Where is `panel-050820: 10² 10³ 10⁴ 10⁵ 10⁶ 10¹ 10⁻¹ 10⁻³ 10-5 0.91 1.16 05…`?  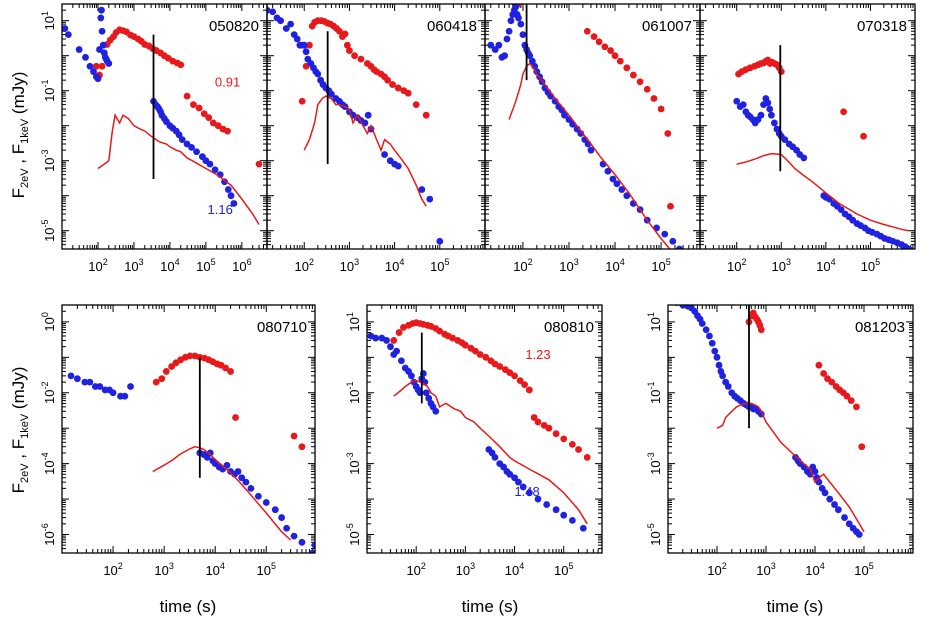
panel-050820: 10² 10³ 10⁴ 10⁵ 10⁶ 10¹ 10⁻¹ 10⁻³ 10-5 0.91 1.16 05… is located at coordinates (154, 138).